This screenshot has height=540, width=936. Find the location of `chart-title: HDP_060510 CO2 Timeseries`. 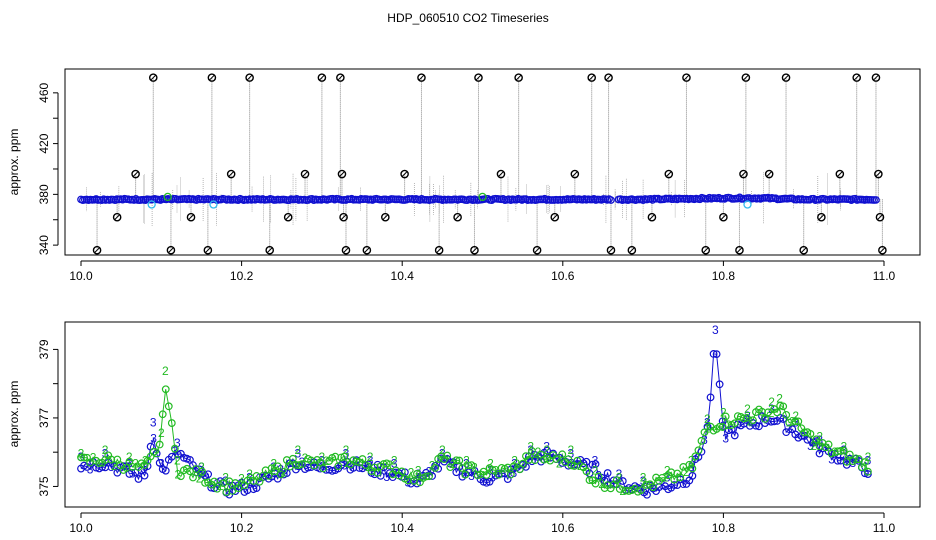

chart-title: HDP_060510 CO2 Timeseries is located at coordinates (467, 18).